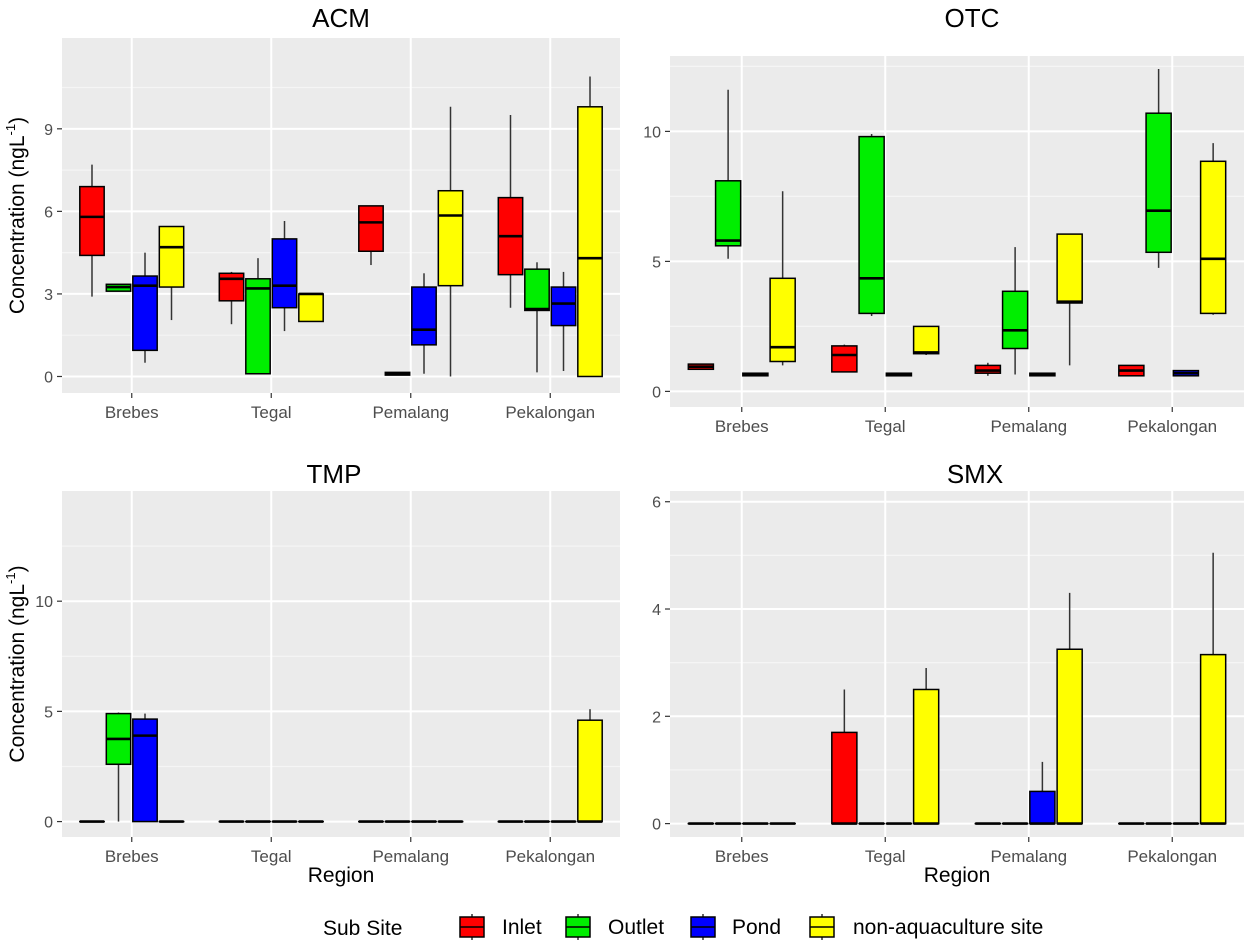  I want to click on y-tick-label: 3, so click(48, 295).